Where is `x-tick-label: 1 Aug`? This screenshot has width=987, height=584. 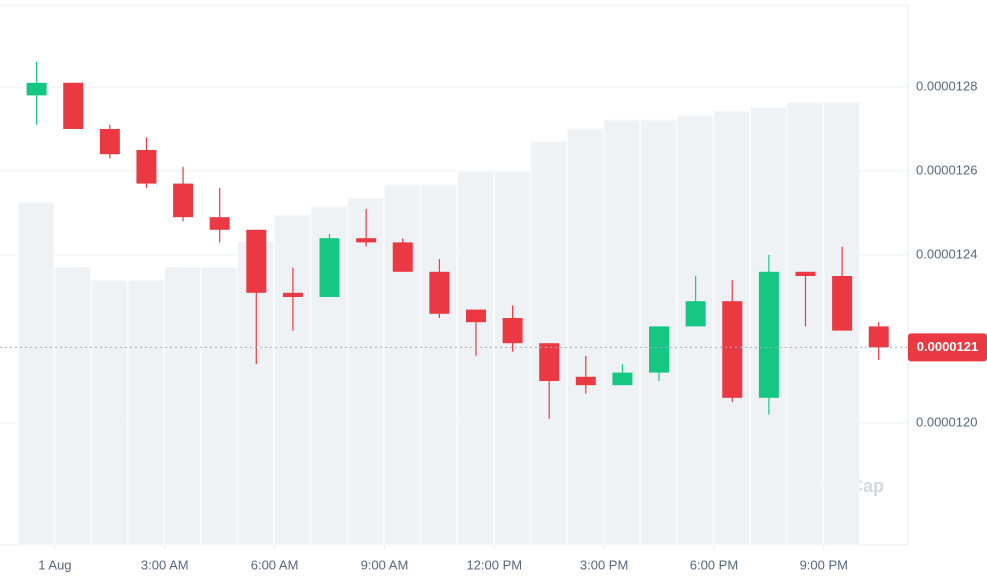
x-tick-label: 1 Aug is located at coordinates (54, 564).